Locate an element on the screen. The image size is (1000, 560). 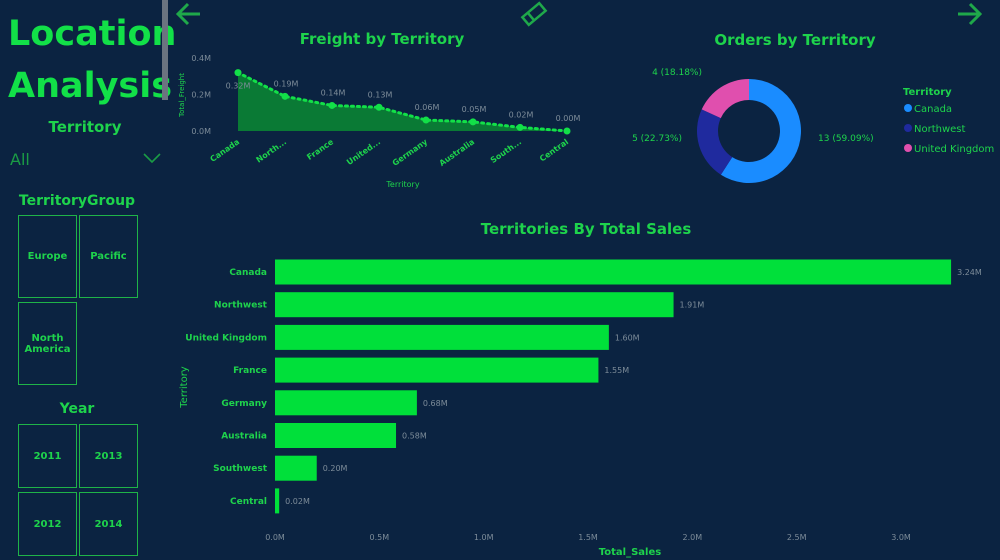
freight-x-tick: France is located at coordinates (320, 149).